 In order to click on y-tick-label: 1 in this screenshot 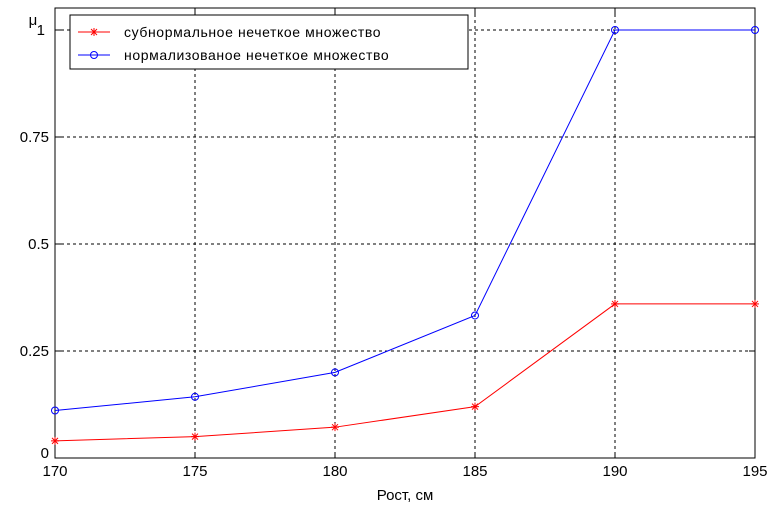, I will do `click(41, 30)`.